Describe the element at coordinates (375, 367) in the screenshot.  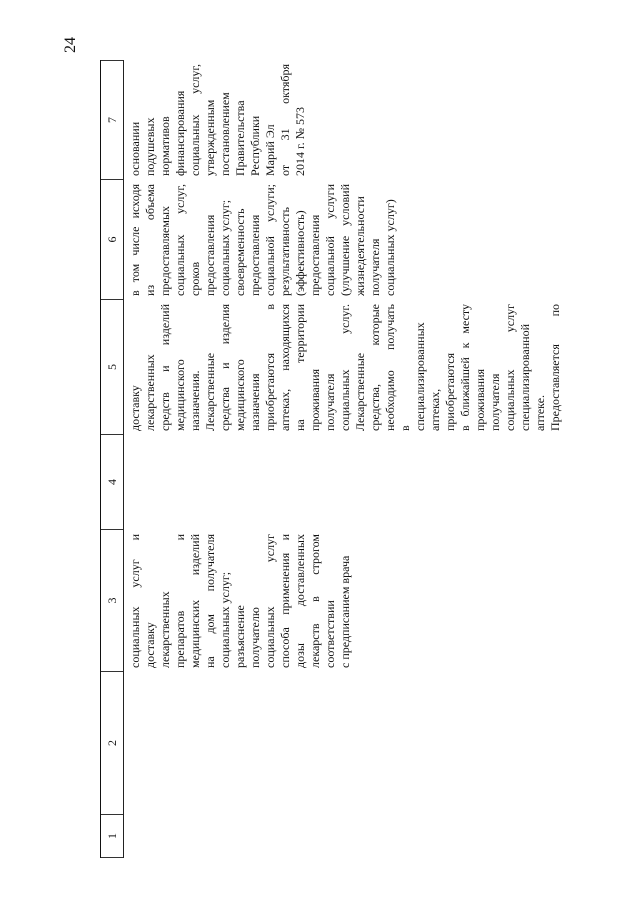
I see `text-line: средства, которые` at that location.